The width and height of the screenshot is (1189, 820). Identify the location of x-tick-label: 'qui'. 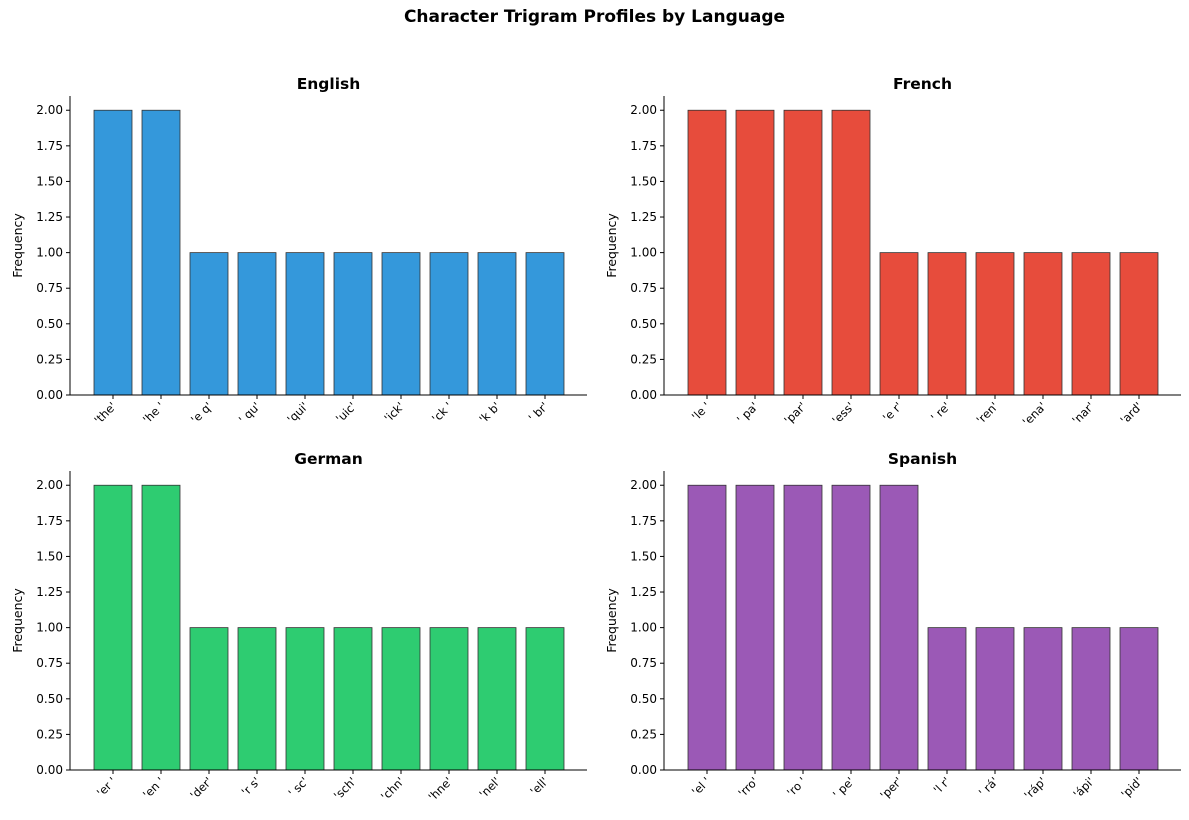
(297, 412).